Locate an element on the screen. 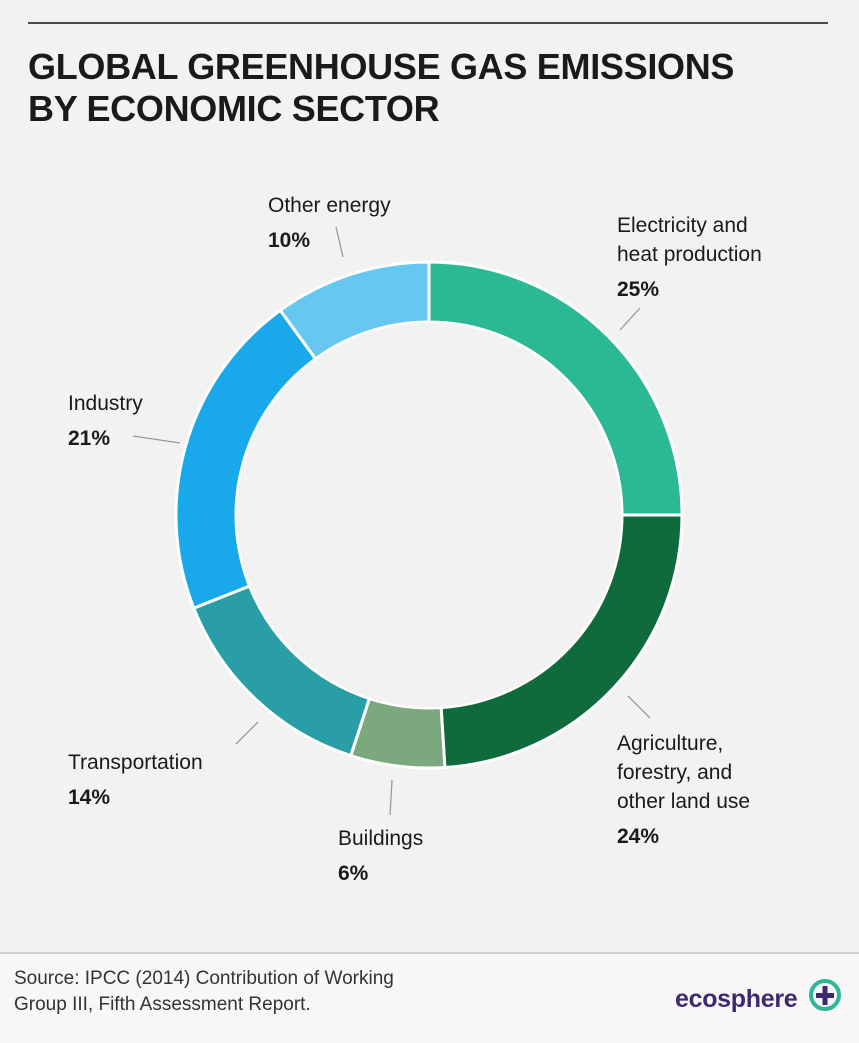 Image resolution: width=859 pixels, height=1043 pixels. slice-value-buildings: 6% is located at coordinates (353, 873).